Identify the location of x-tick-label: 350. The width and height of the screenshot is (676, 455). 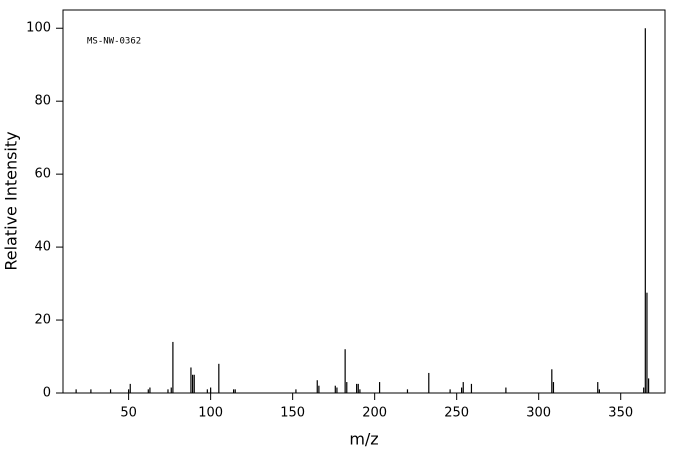
(620, 413).